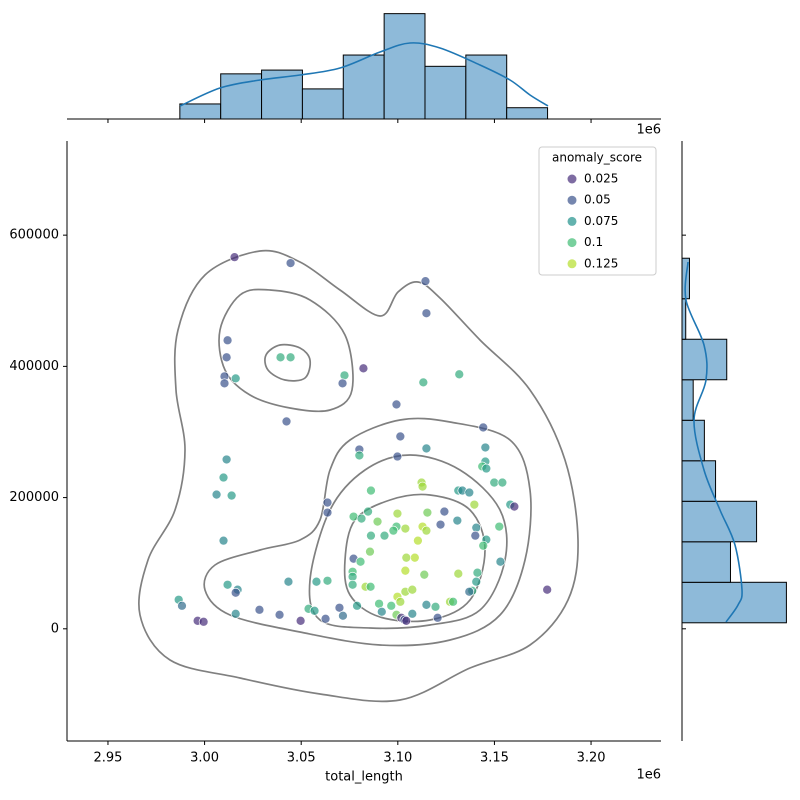 This screenshot has width=800, height=800. What do you see at coordinates (601, 263) in the screenshot?
I see `legend-label: 0.125` at bounding box center [601, 263].